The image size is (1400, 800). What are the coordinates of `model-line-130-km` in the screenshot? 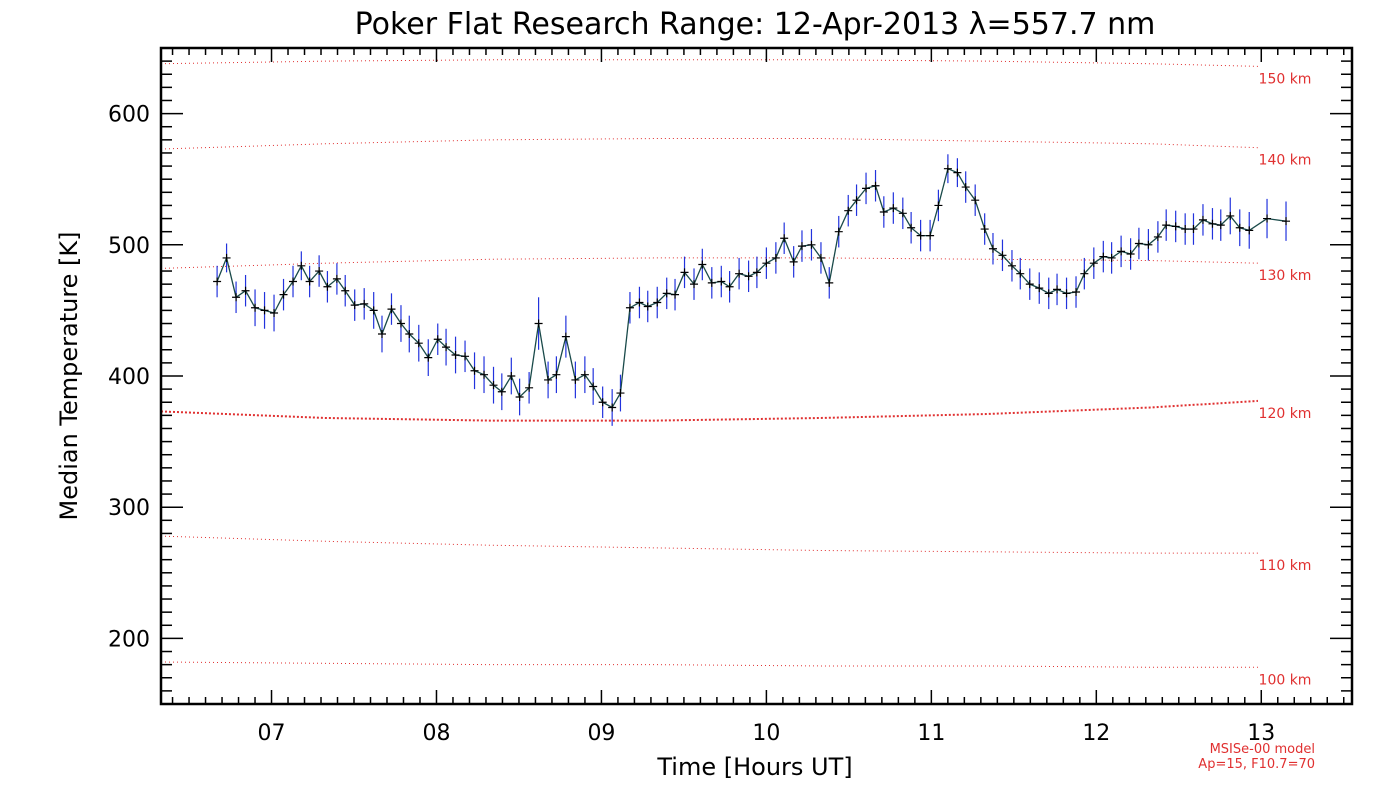 It's located at (709, 263).